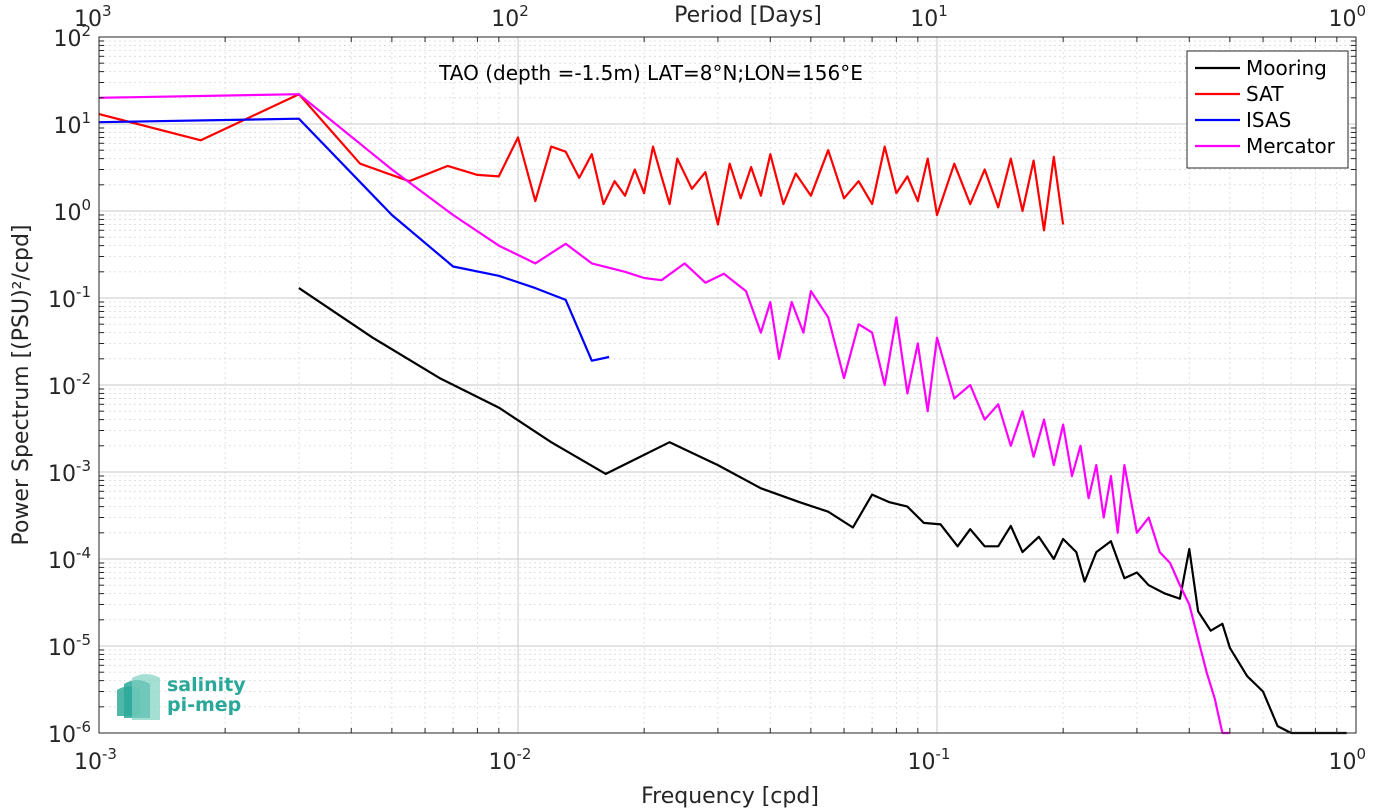 This screenshot has width=1383, height=809. I want to click on legend-label-mooring: Mooring, so click(1286, 68).